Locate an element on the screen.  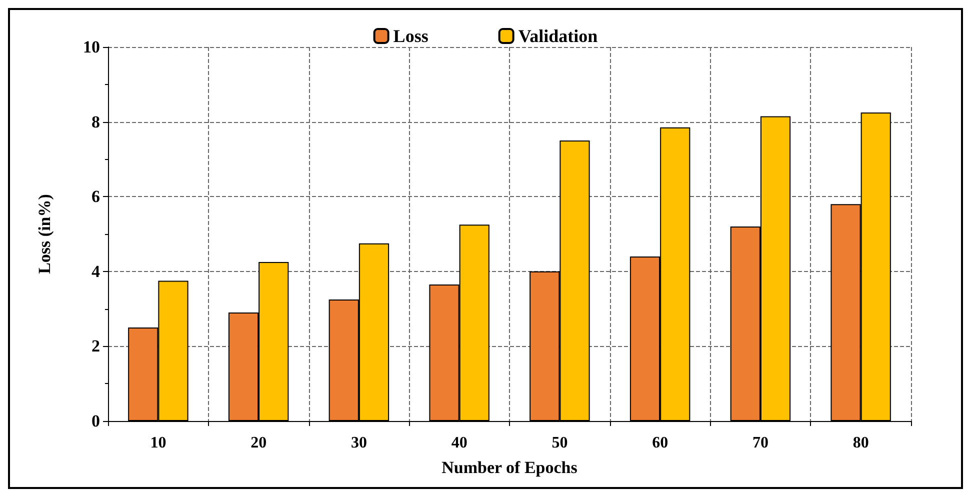
x-tick-label: 80 is located at coordinates (860, 443).